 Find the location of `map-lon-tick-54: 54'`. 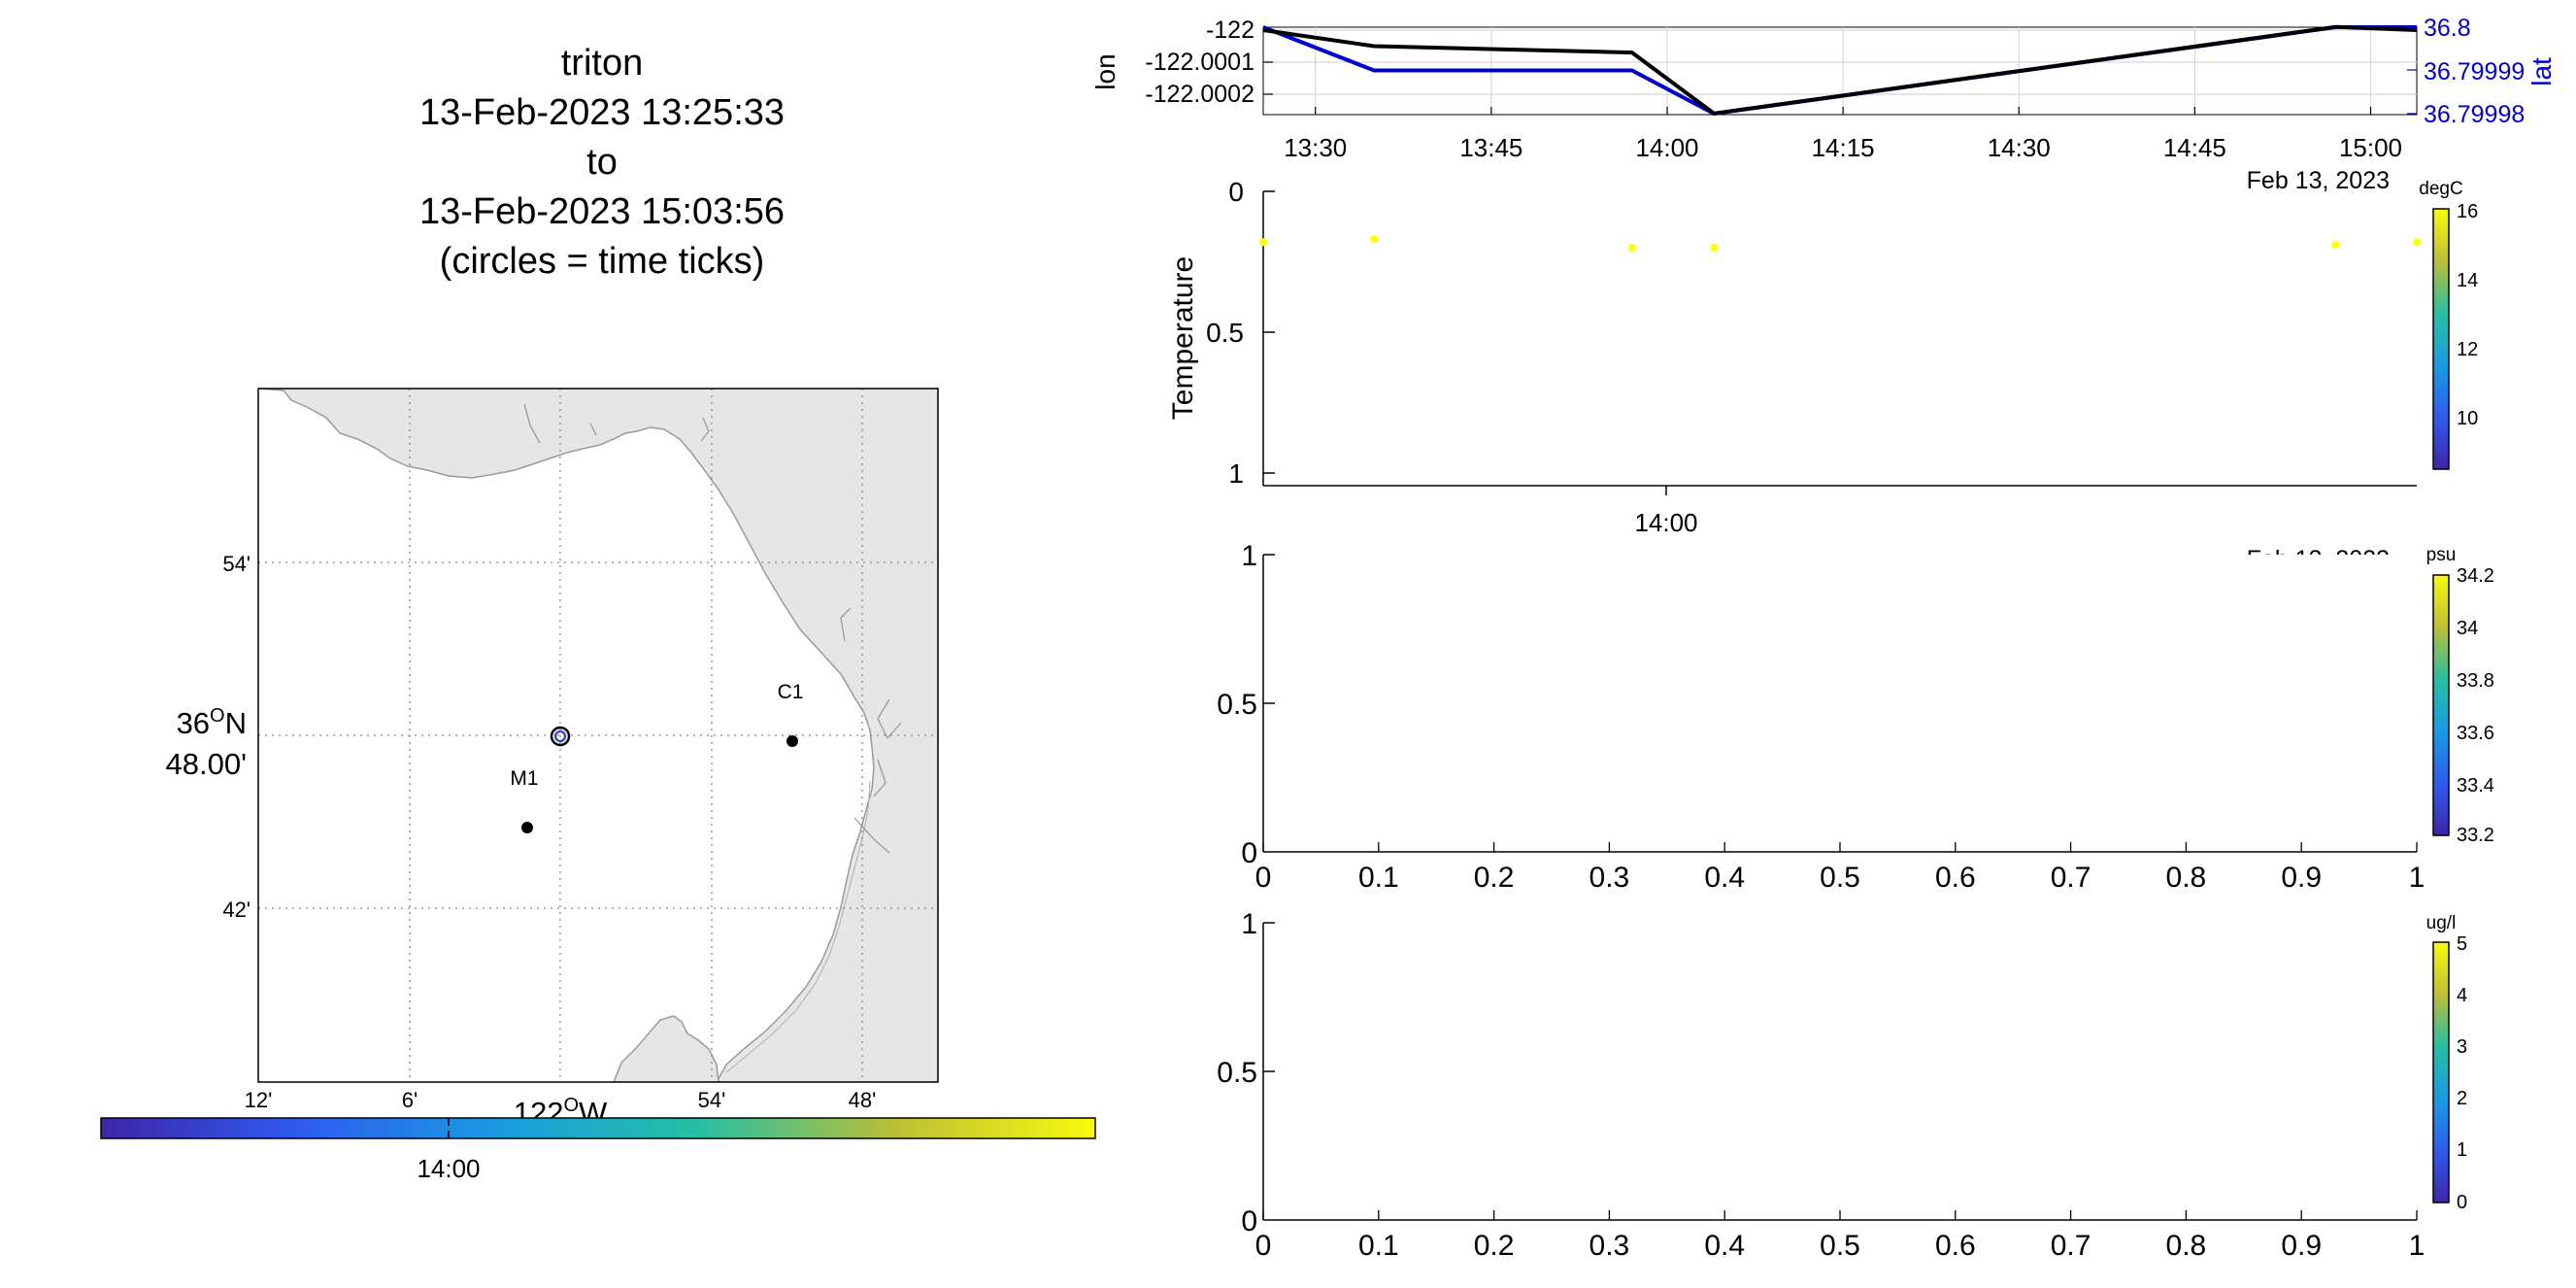

map-lon-tick-54: 54' is located at coordinates (712, 1100).